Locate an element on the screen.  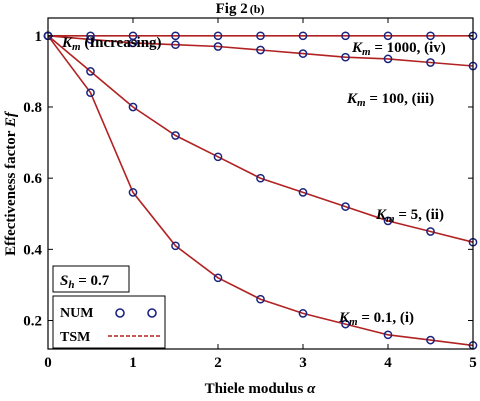
legend-label-tsm: TSM is located at coordinates (75, 337).